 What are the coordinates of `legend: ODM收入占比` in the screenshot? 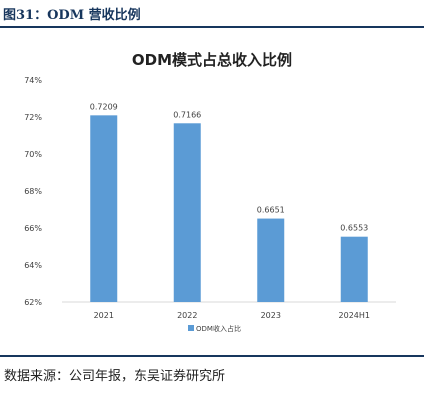 It's located at (214, 328).